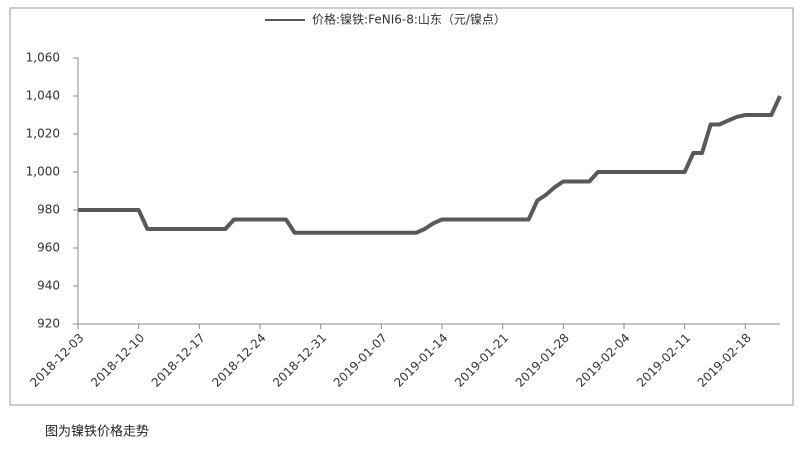 This screenshot has width=803, height=449. What do you see at coordinates (481, 360) in the screenshot?
I see `x-tick-label: 2019-01-21` at bounding box center [481, 360].